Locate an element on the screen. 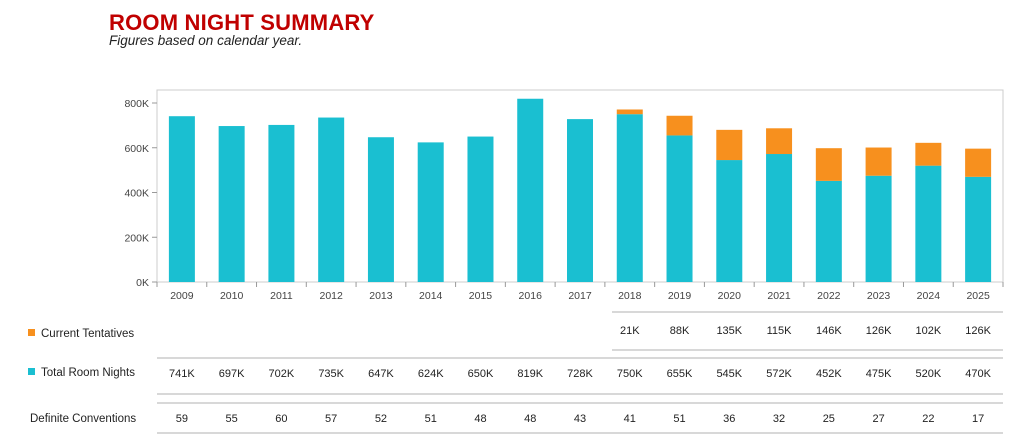  total-room-nights-value: 475K is located at coordinates (879, 374).